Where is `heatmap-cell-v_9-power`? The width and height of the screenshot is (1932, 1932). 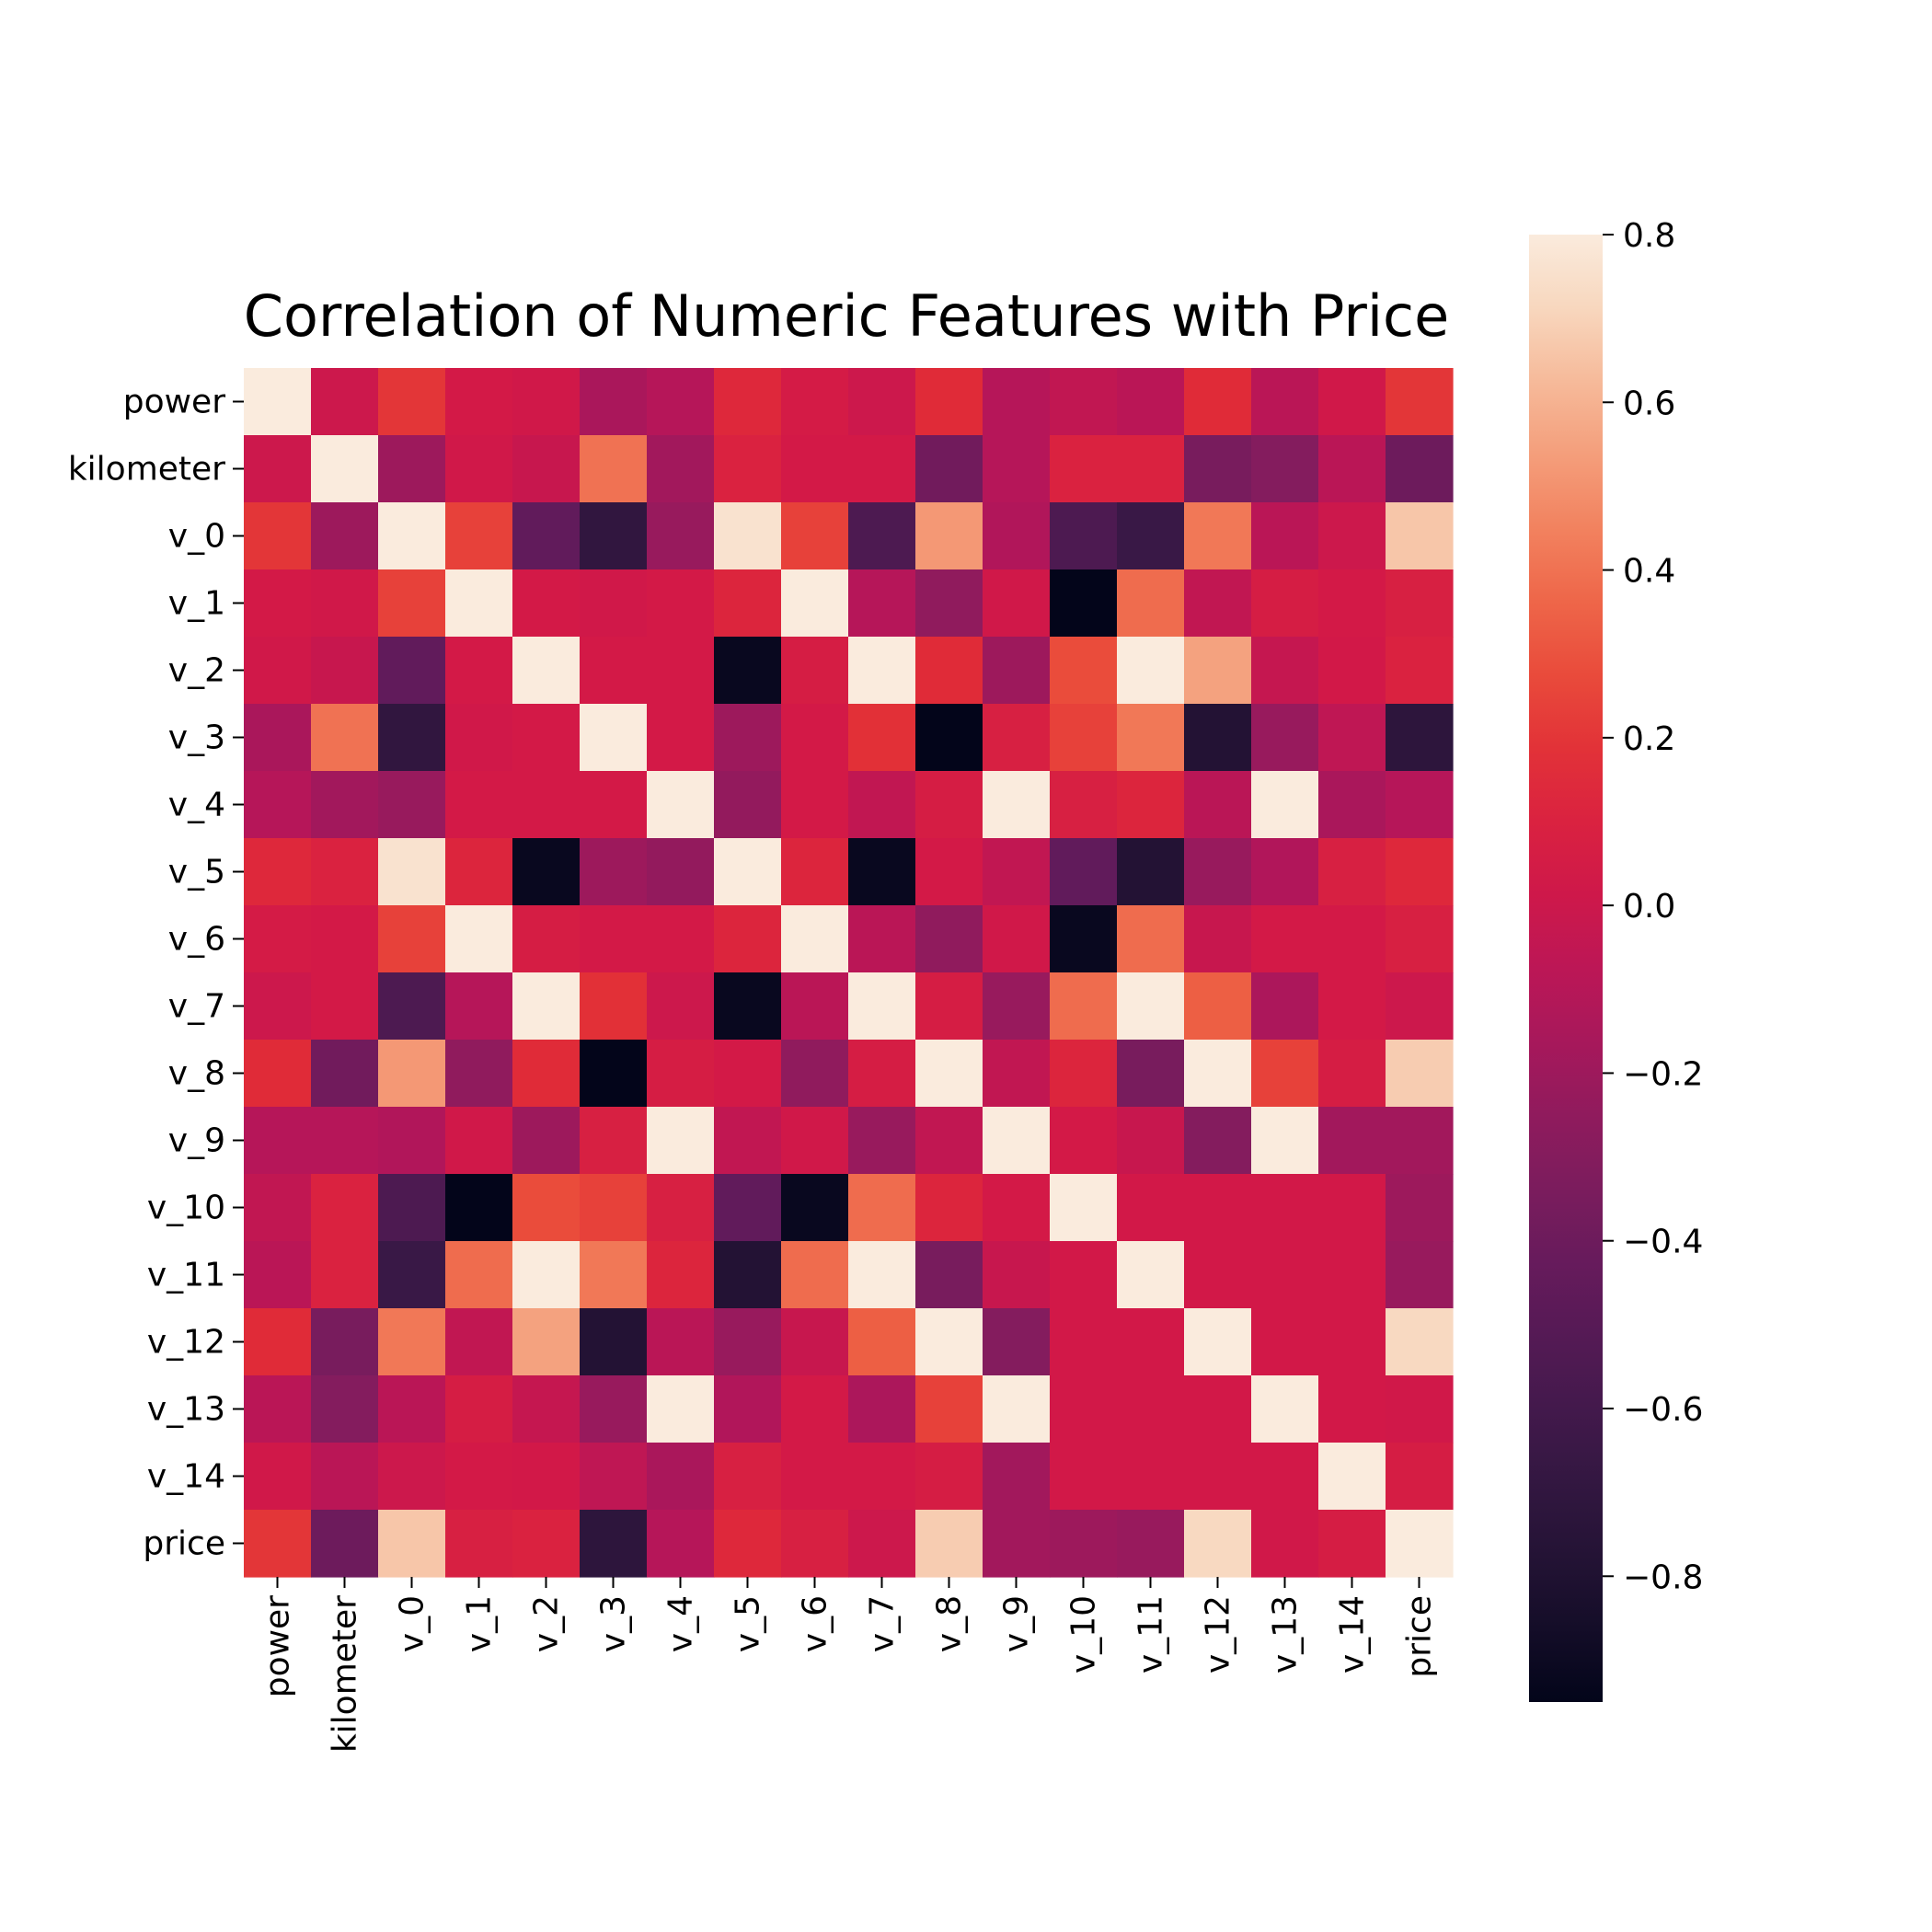 heatmap-cell-v_9-power is located at coordinates (278, 1141).